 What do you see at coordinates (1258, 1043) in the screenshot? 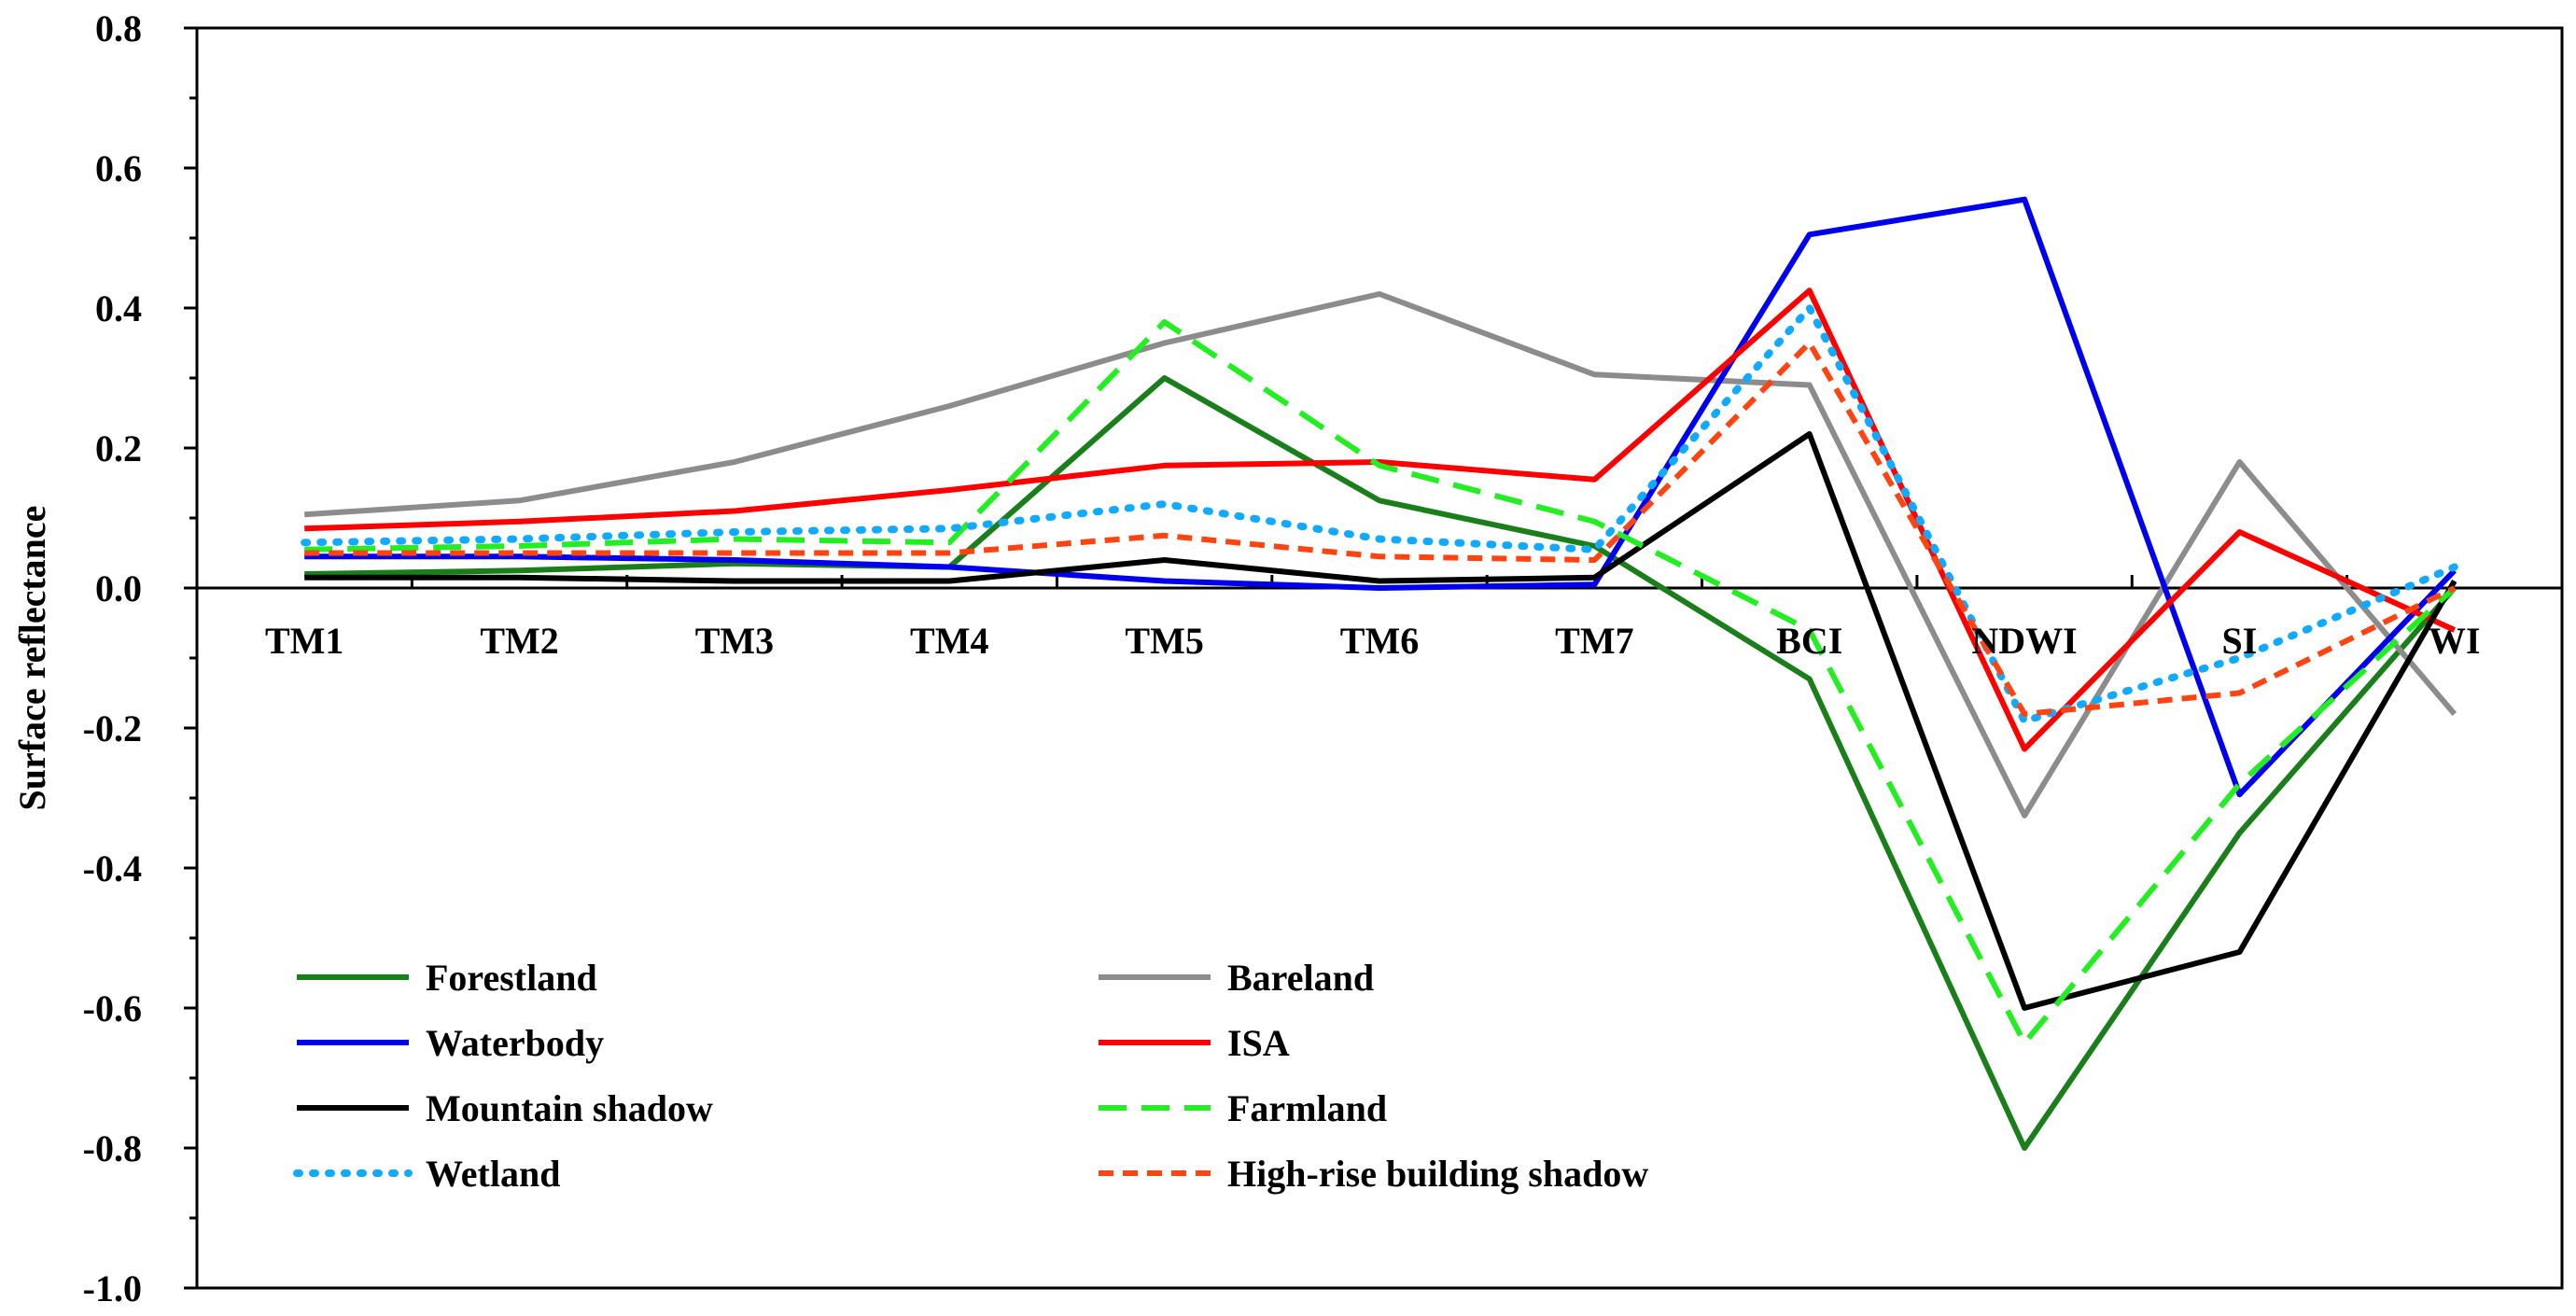
I see `legend-label: ISA` at bounding box center [1258, 1043].